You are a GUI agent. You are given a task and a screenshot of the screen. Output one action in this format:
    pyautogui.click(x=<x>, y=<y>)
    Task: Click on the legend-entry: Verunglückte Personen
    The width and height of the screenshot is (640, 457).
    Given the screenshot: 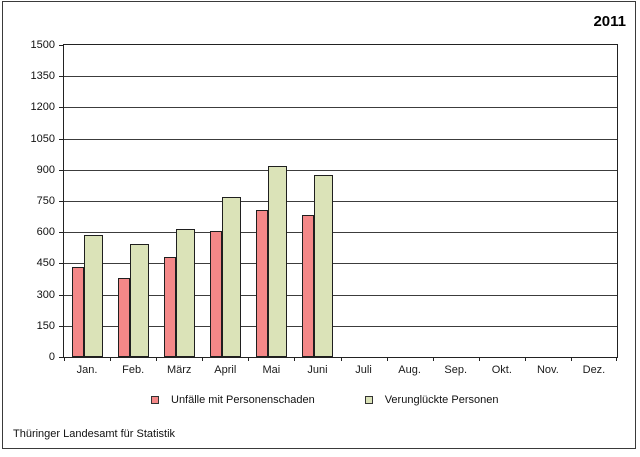 What is the action you would take?
    pyautogui.click(x=431, y=400)
    